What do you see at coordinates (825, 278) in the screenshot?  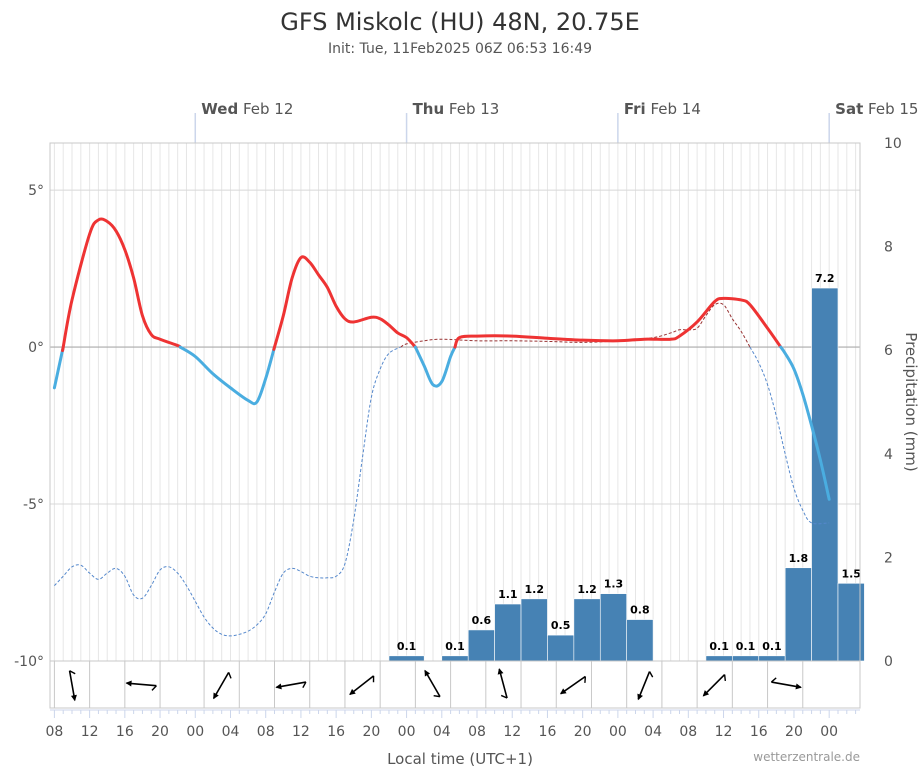 I see `precip-bar-label: 7.2` at bounding box center [825, 278].